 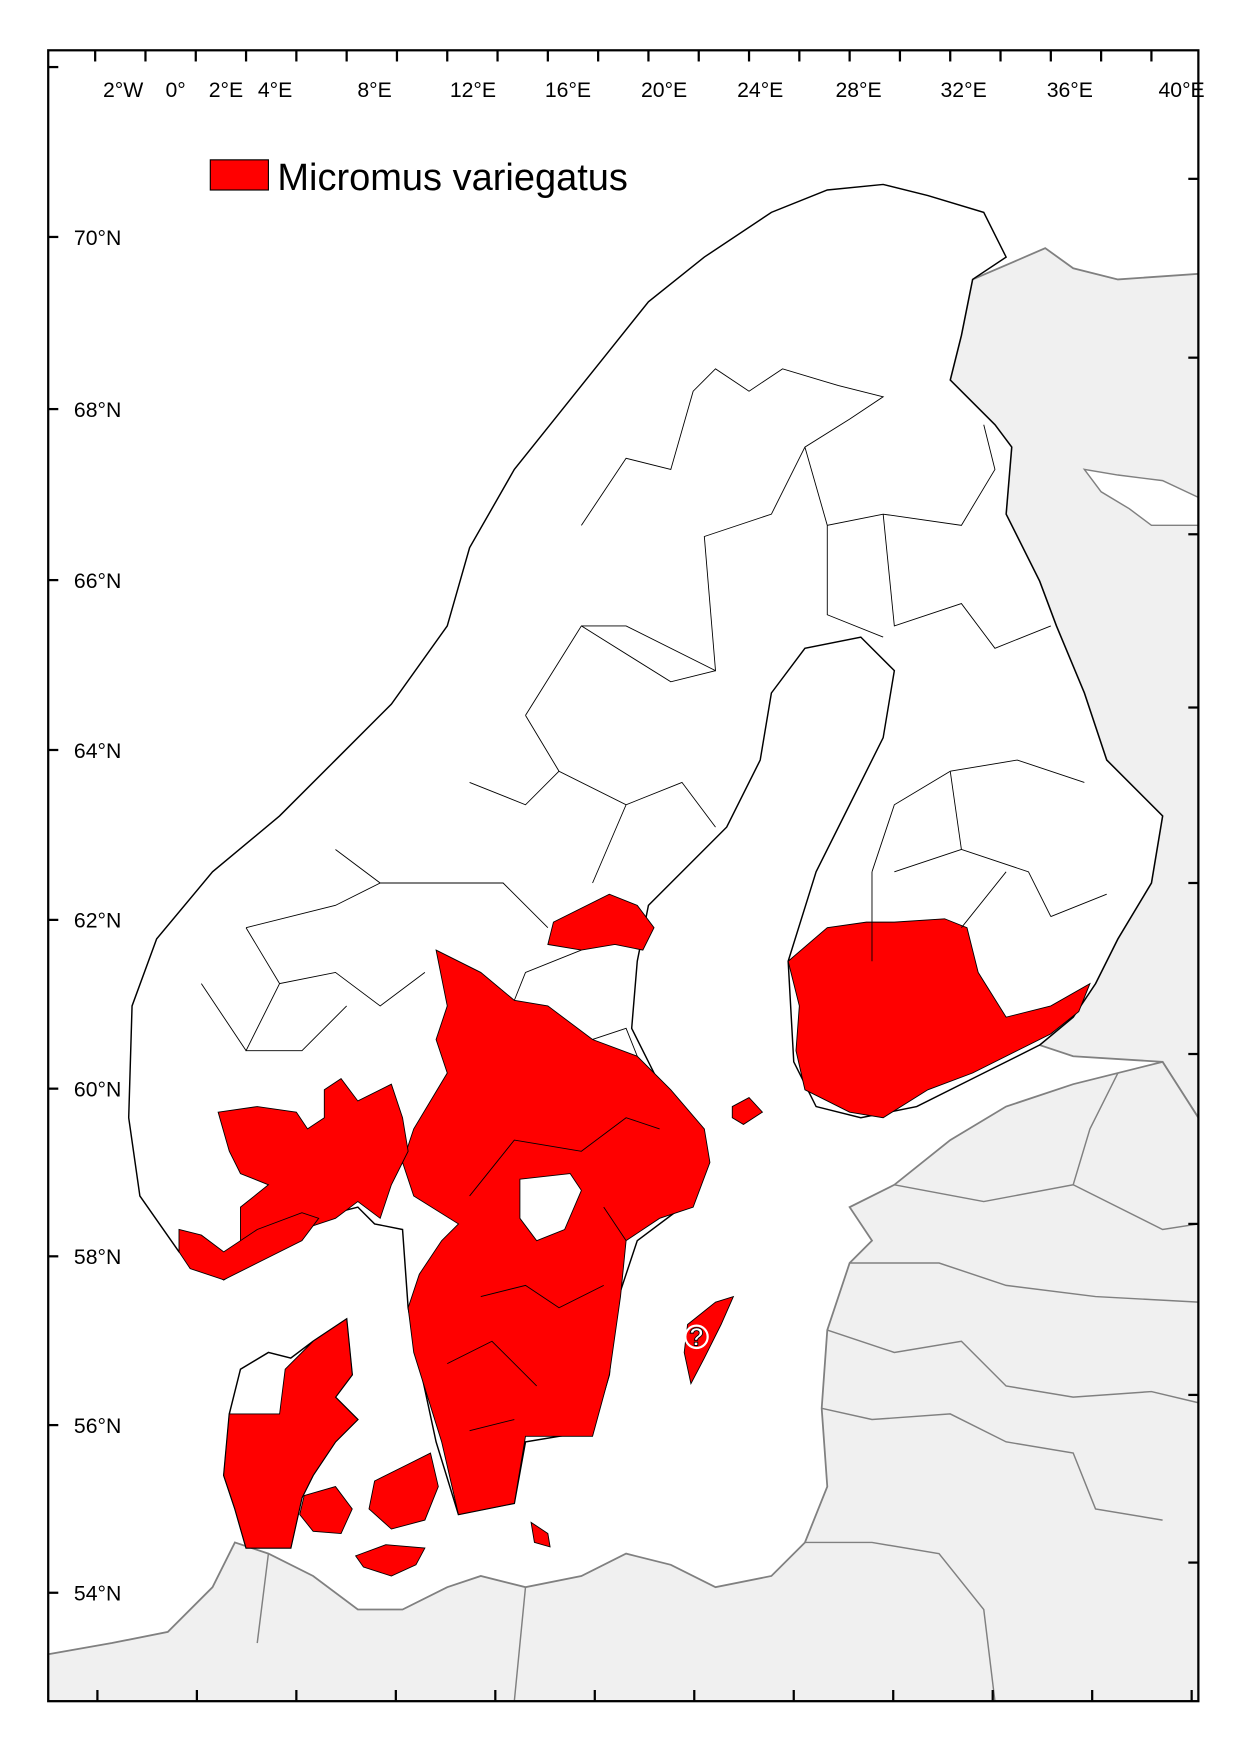 I want to click on lat-label: 66°N, so click(x=97, y=581).